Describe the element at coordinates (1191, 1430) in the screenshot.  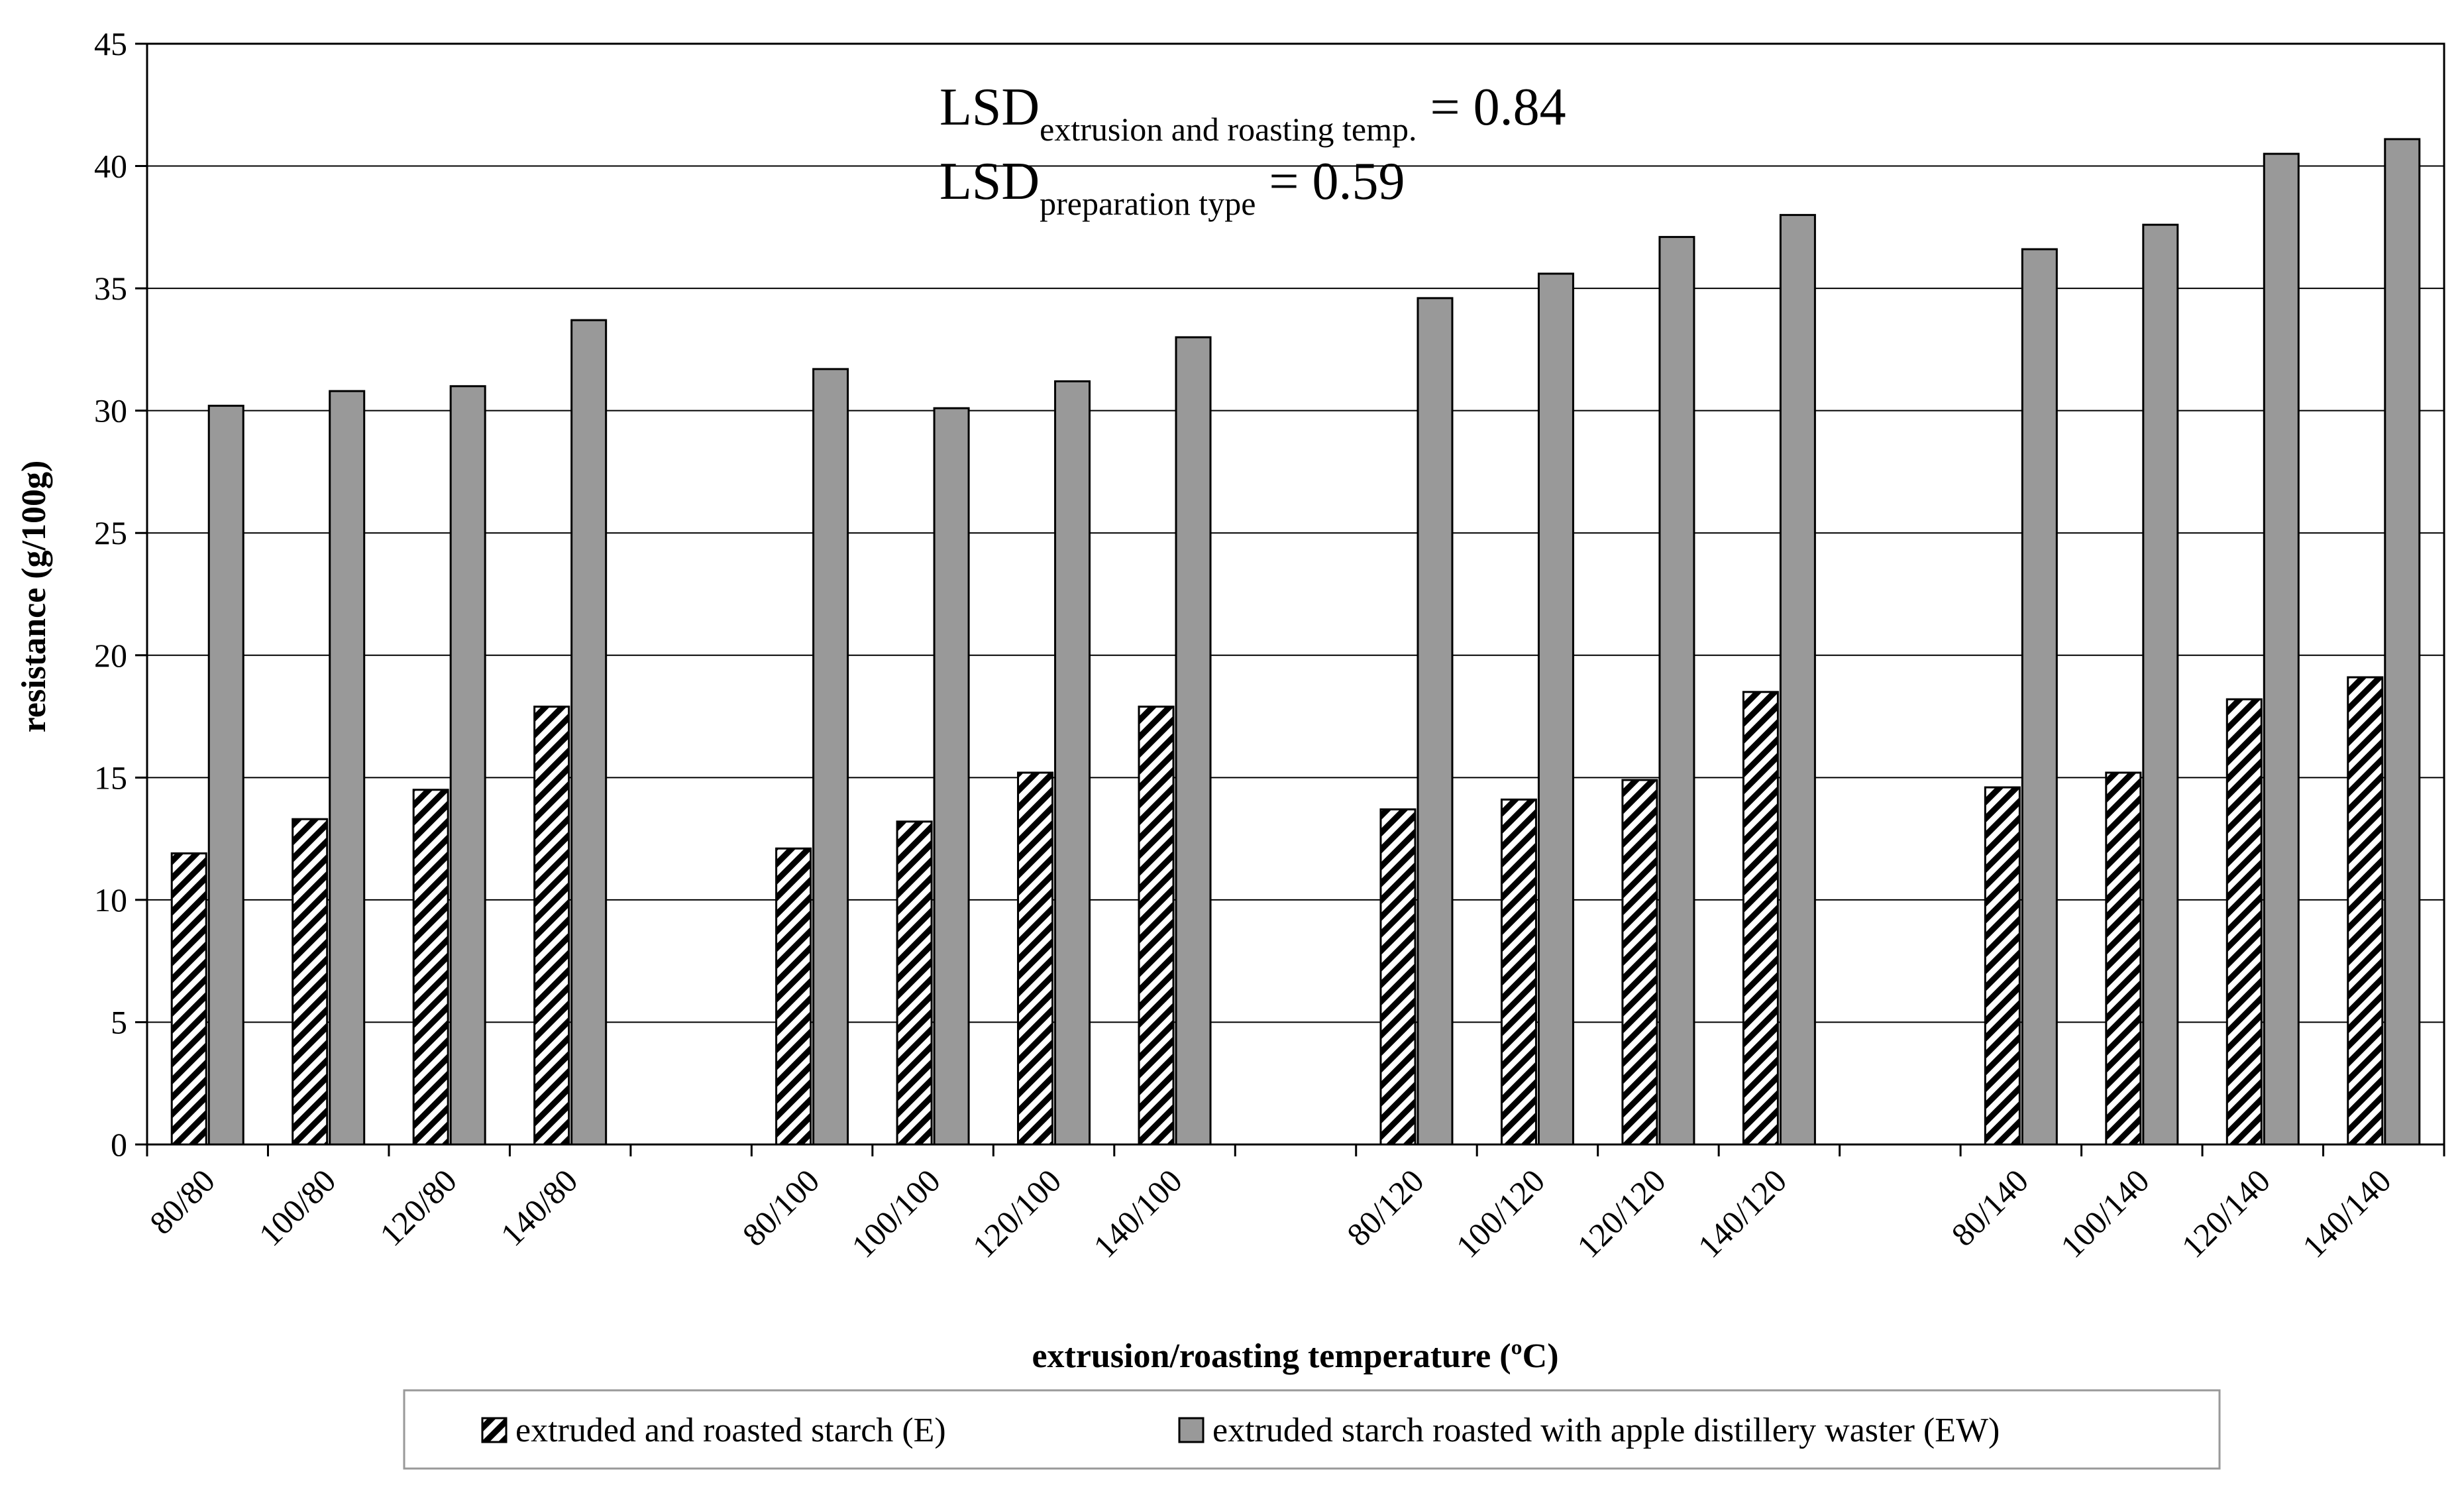
I see `legend-swatch-ew` at that location.